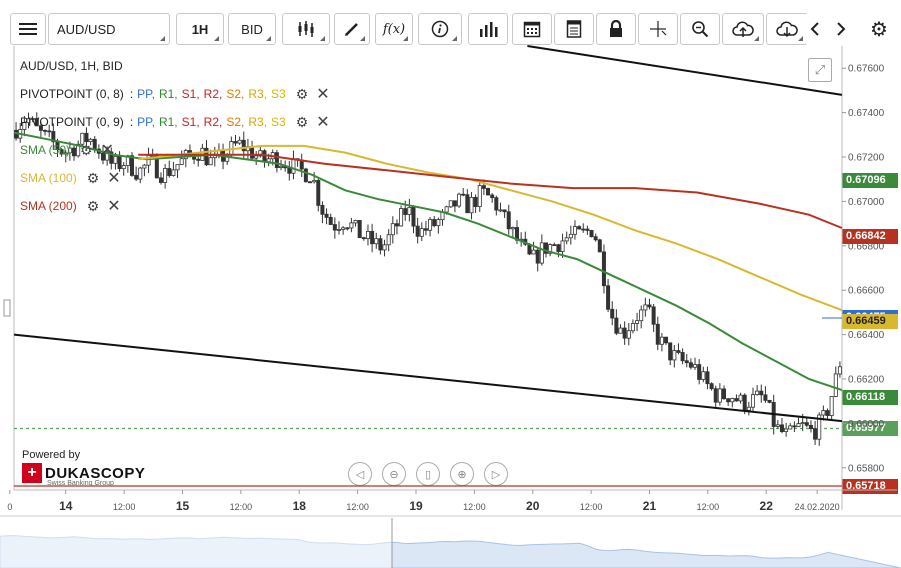  Describe the element at coordinates (496, 474) in the screenshot. I see `nav-forward-button: ▷` at that location.